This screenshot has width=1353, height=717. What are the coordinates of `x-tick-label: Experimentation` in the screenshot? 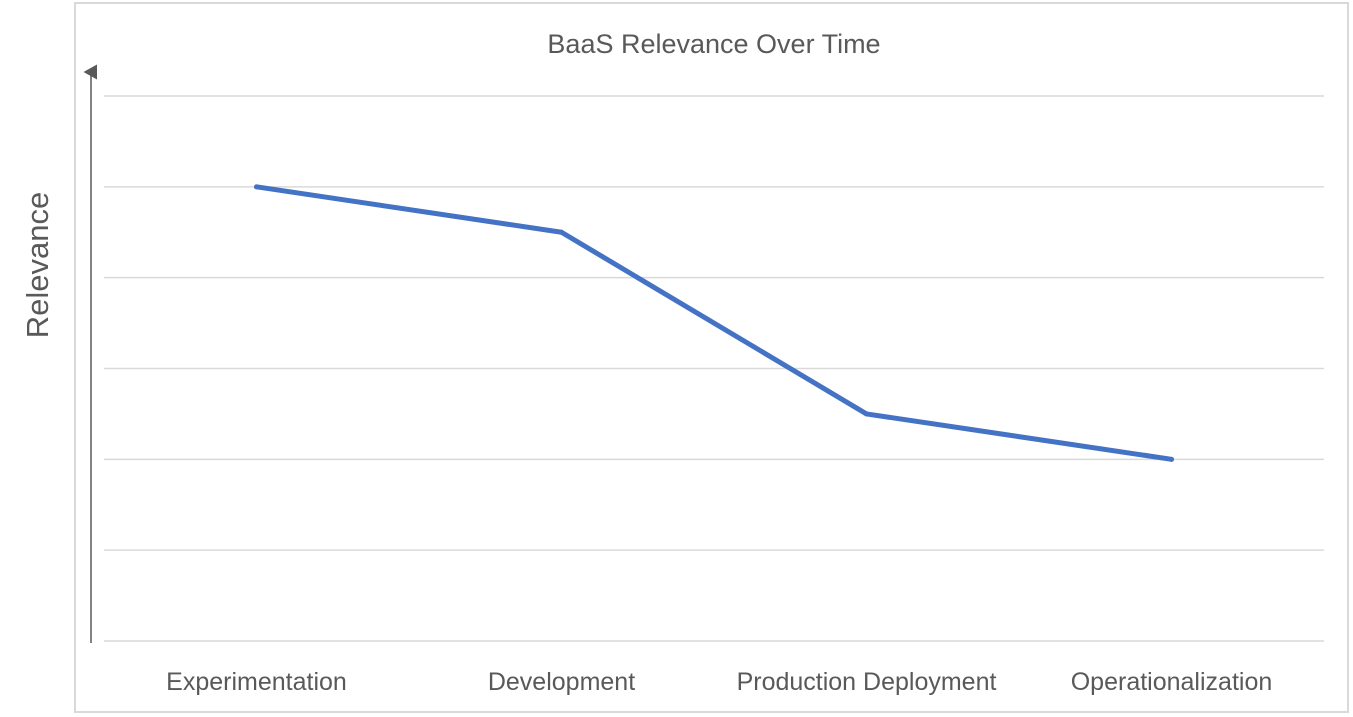 It's located at (256, 682).